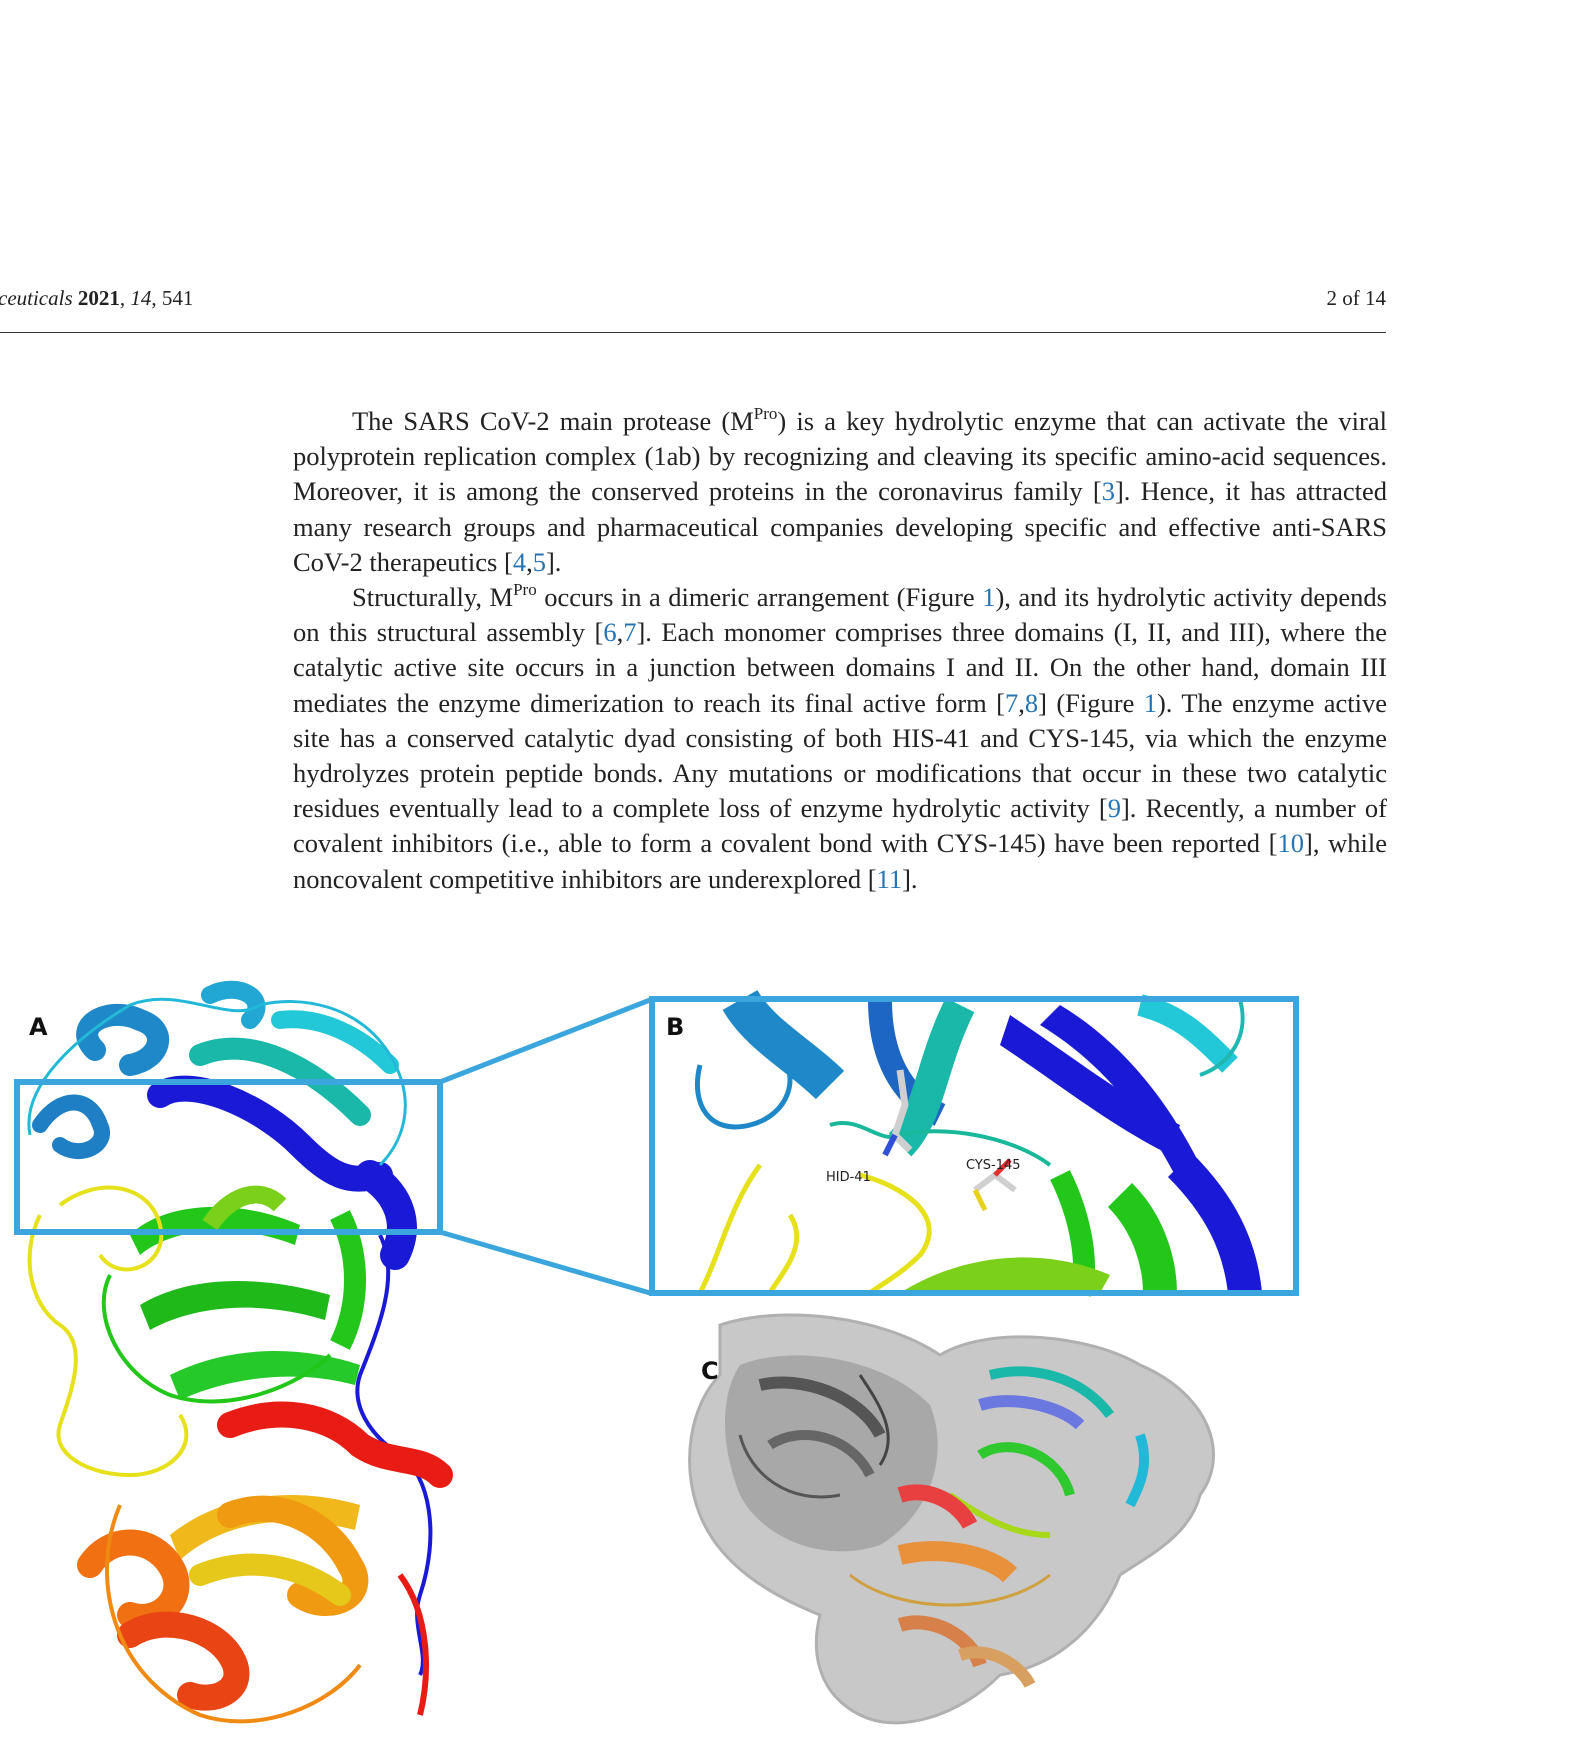 This screenshot has height=1744, width=1576. Describe the element at coordinates (240, 1352) in the screenshot. I see `panel-a-protein` at that location.